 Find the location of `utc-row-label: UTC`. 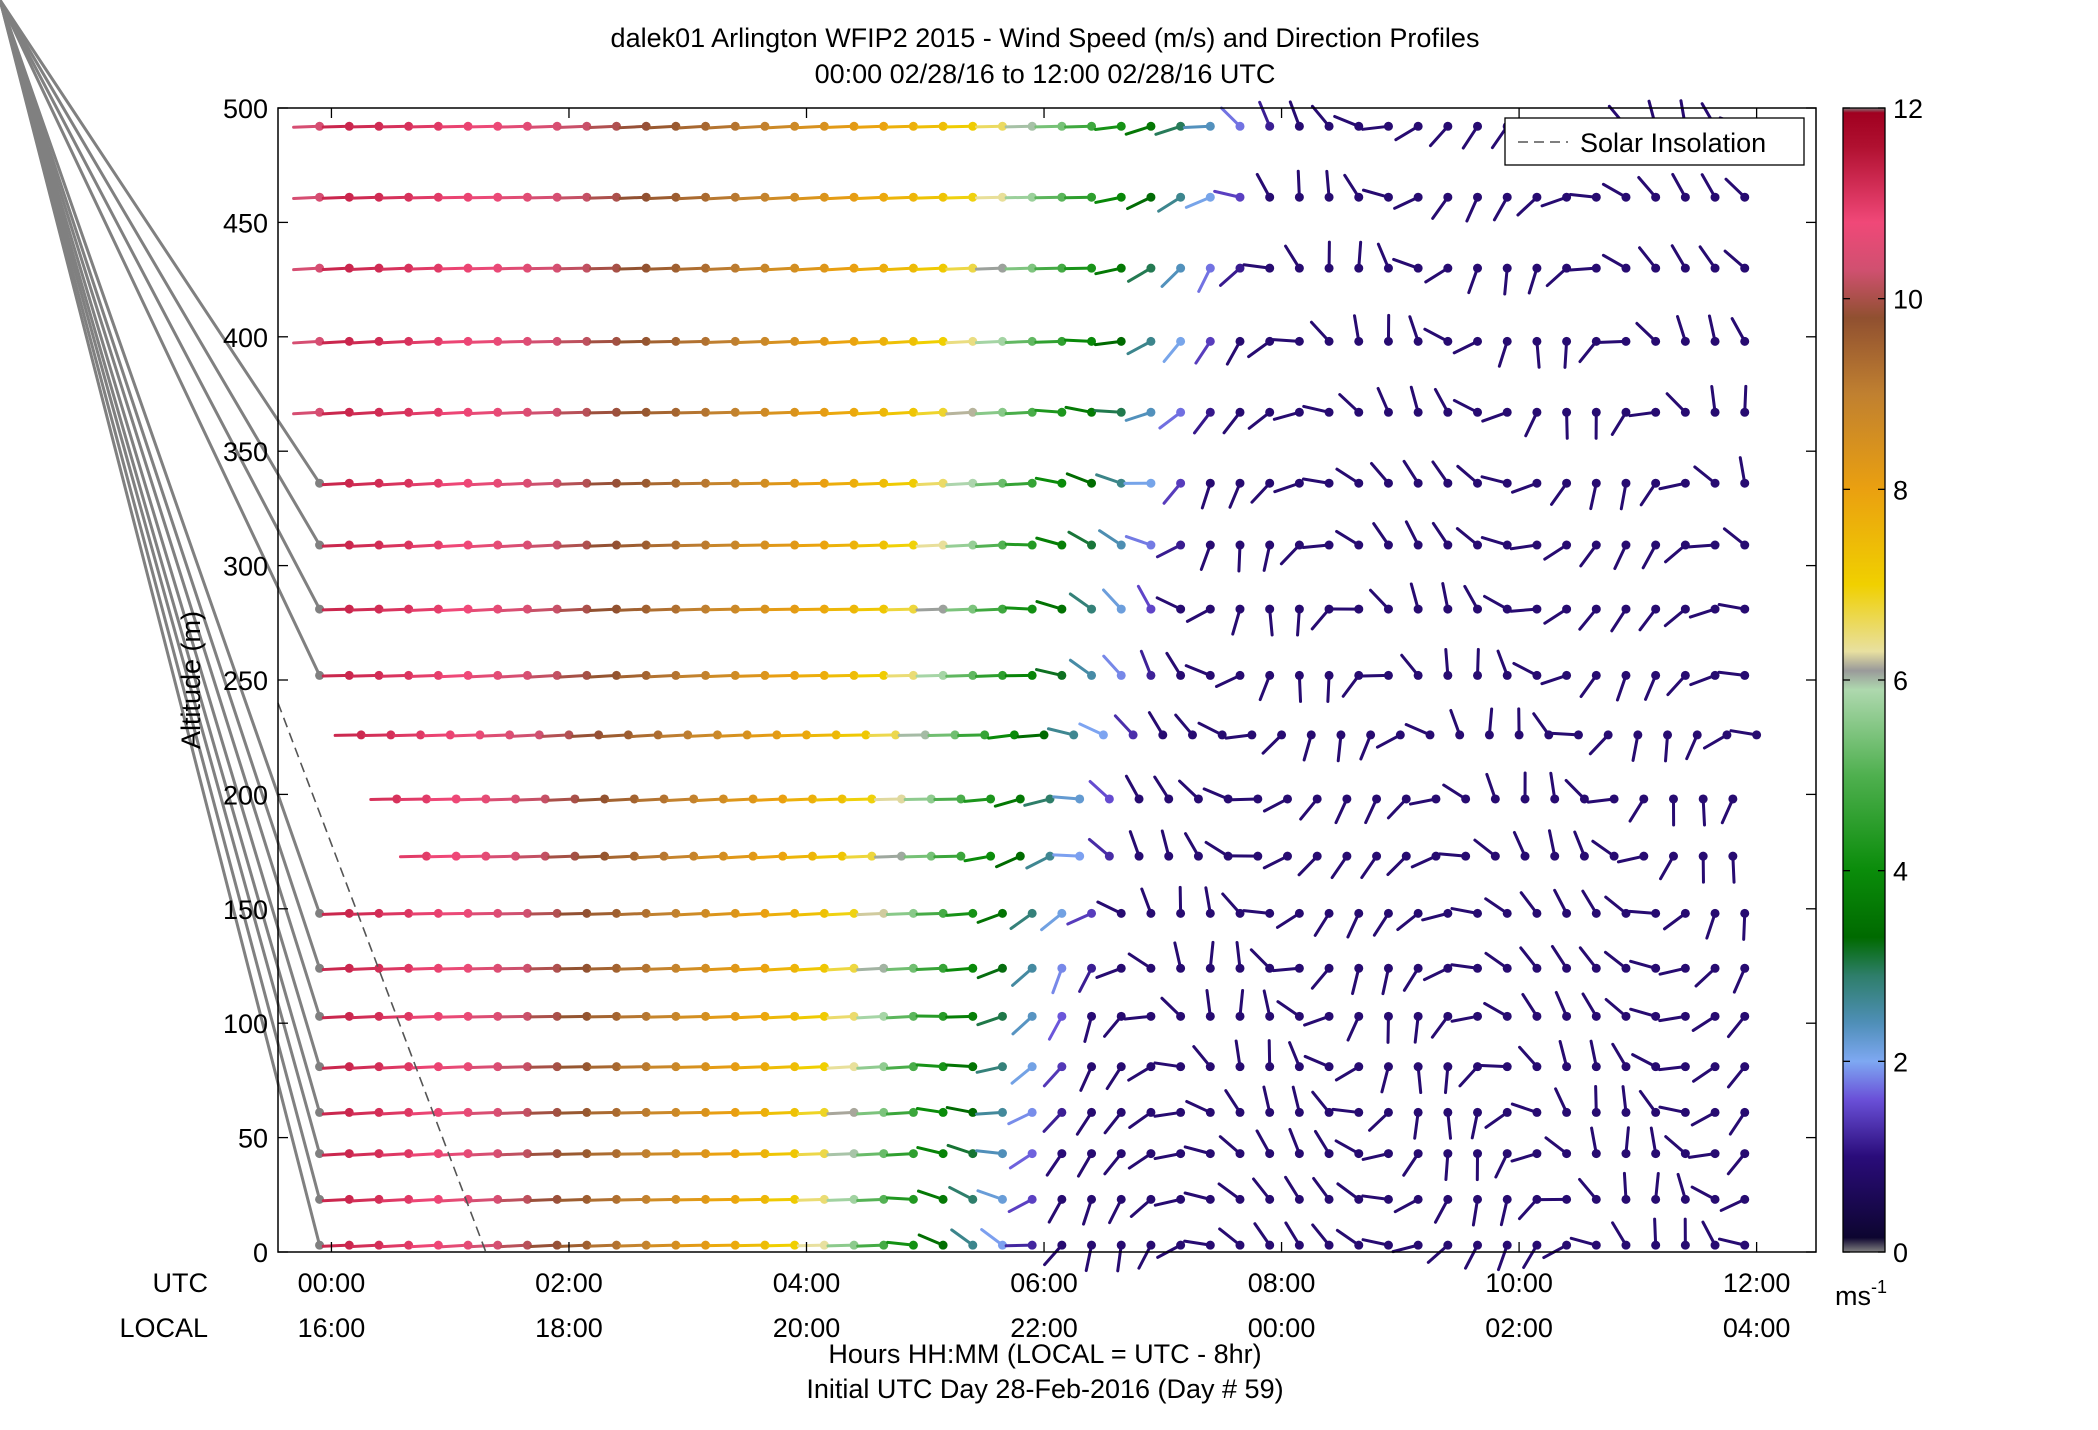

utc-row-label: UTC is located at coordinates (181, 1283).